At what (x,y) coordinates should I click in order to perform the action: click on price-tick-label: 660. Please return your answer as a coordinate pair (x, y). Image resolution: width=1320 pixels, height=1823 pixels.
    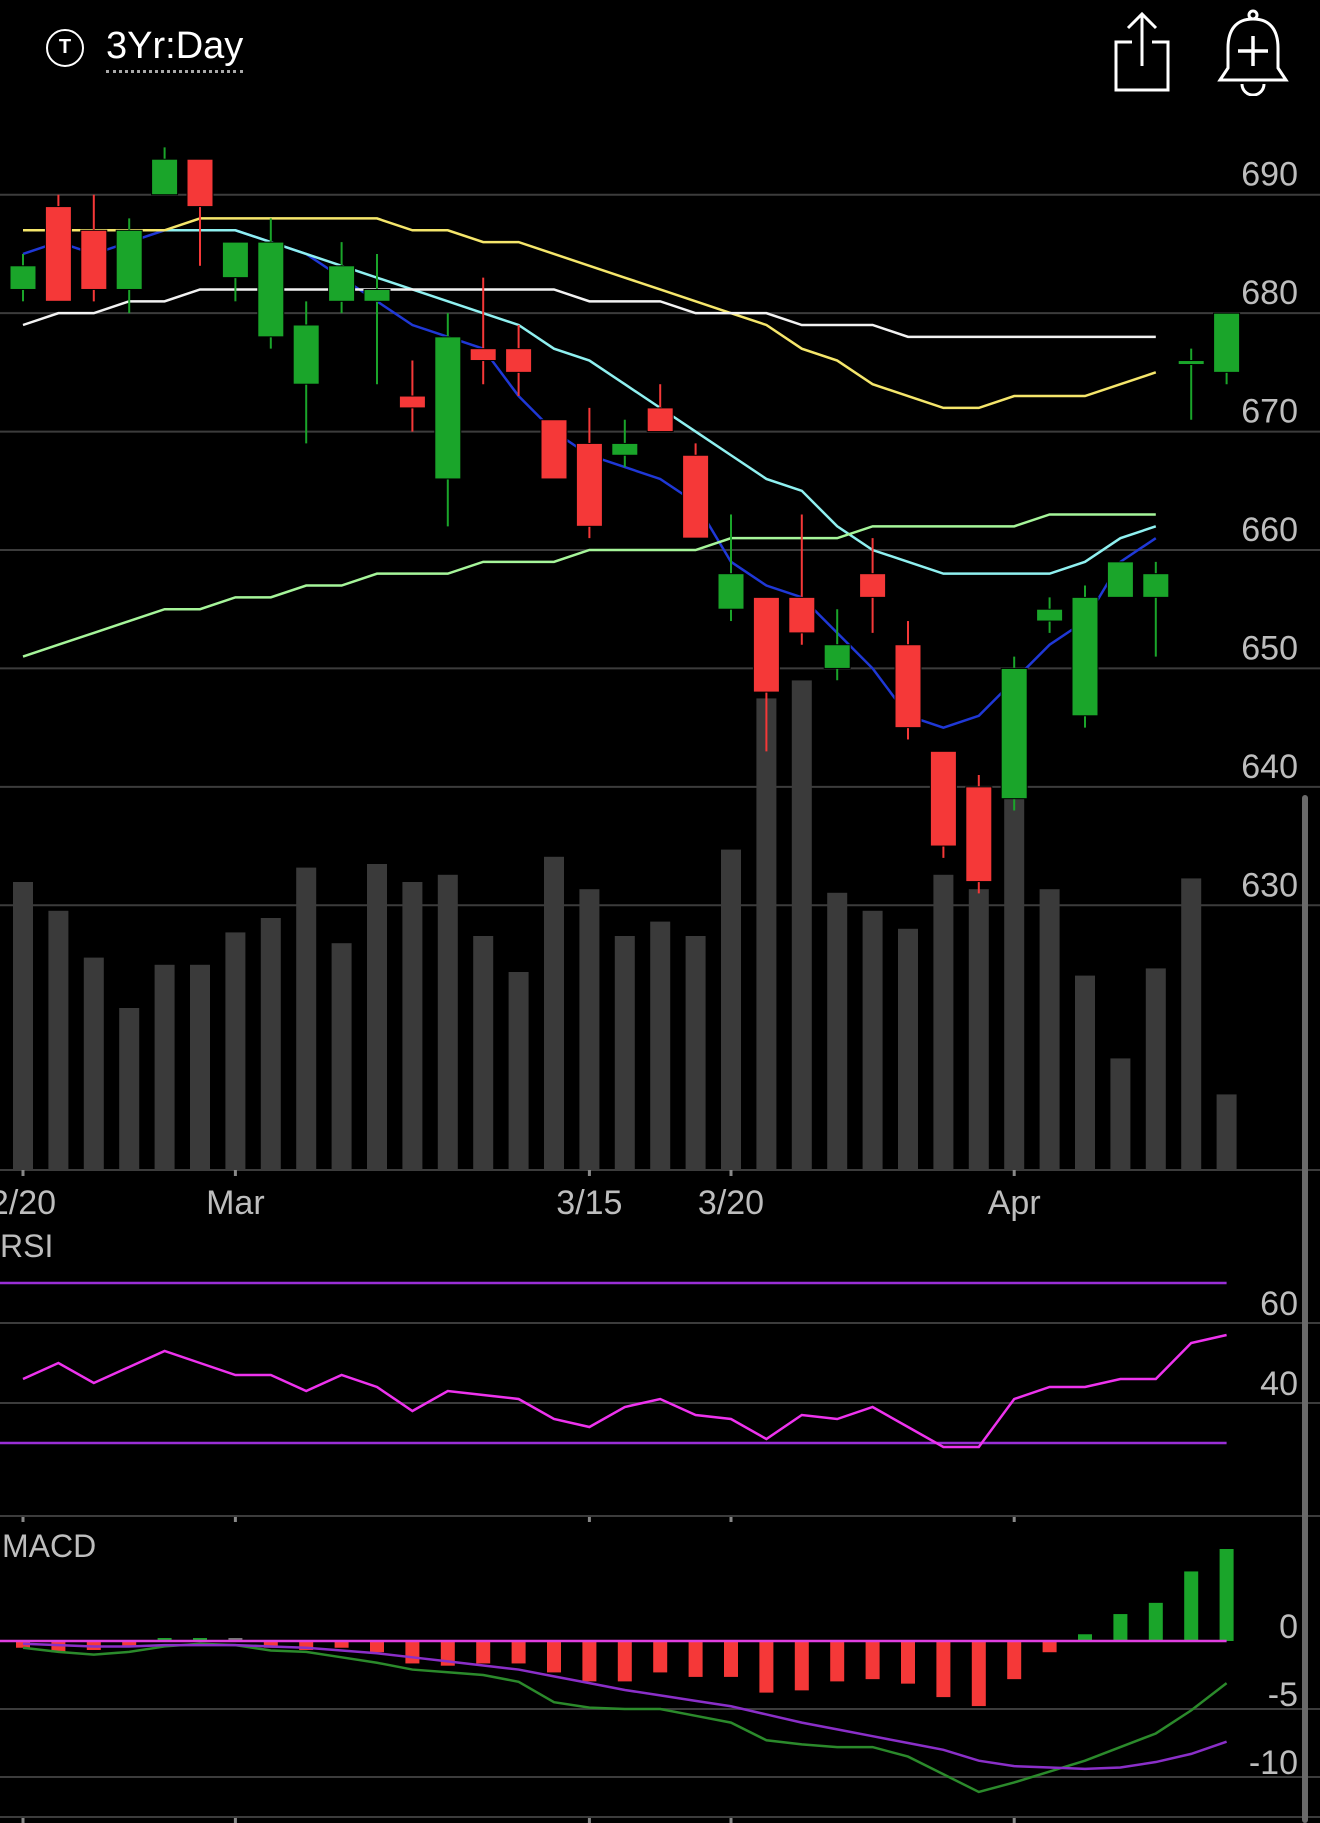
    Looking at the image, I should click on (1269, 530).